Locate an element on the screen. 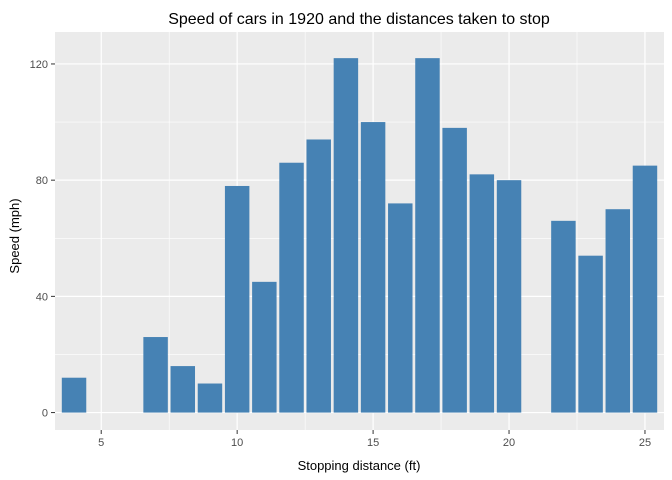 This screenshot has width=672, height=480. y-tick-label: 80 is located at coordinates (42, 181).